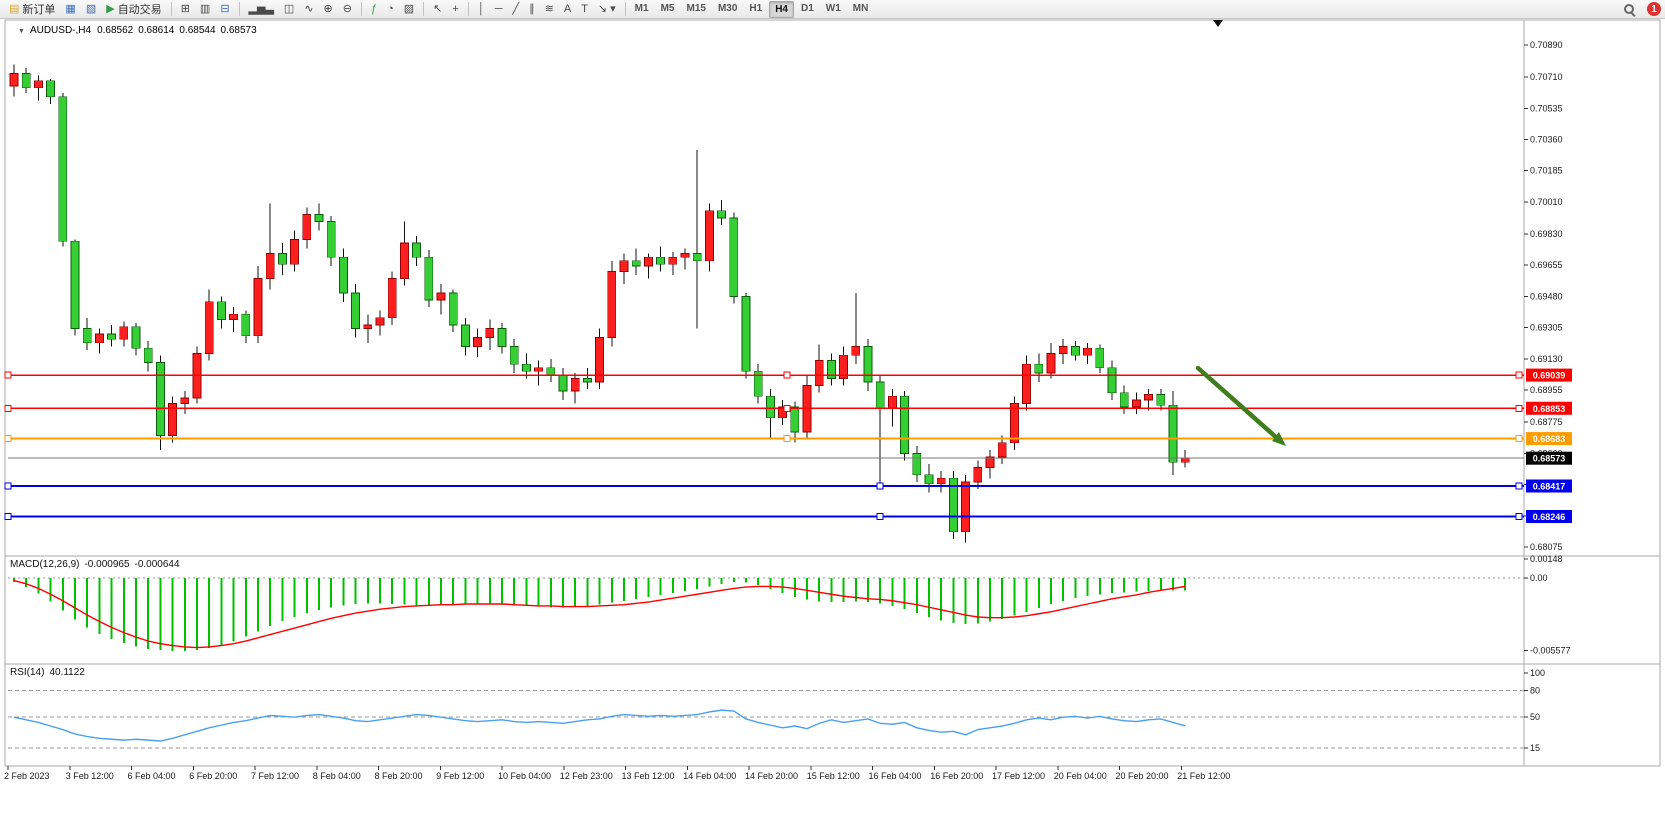 Image resolution: width=1665 pixels, height=836 pixels. Describe the element at coordinates (308, 9) in the screenshot. I see `line-chart-button: ∿` at that location.